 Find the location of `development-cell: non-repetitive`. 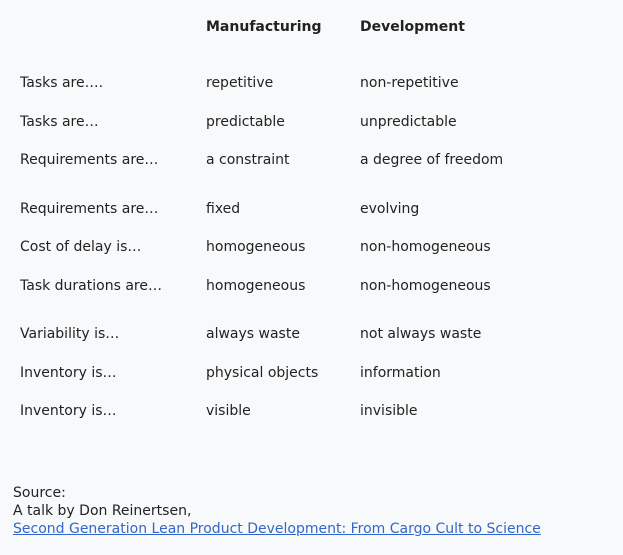

development-cell: non-repetitive is located at coordinates (409, 83).